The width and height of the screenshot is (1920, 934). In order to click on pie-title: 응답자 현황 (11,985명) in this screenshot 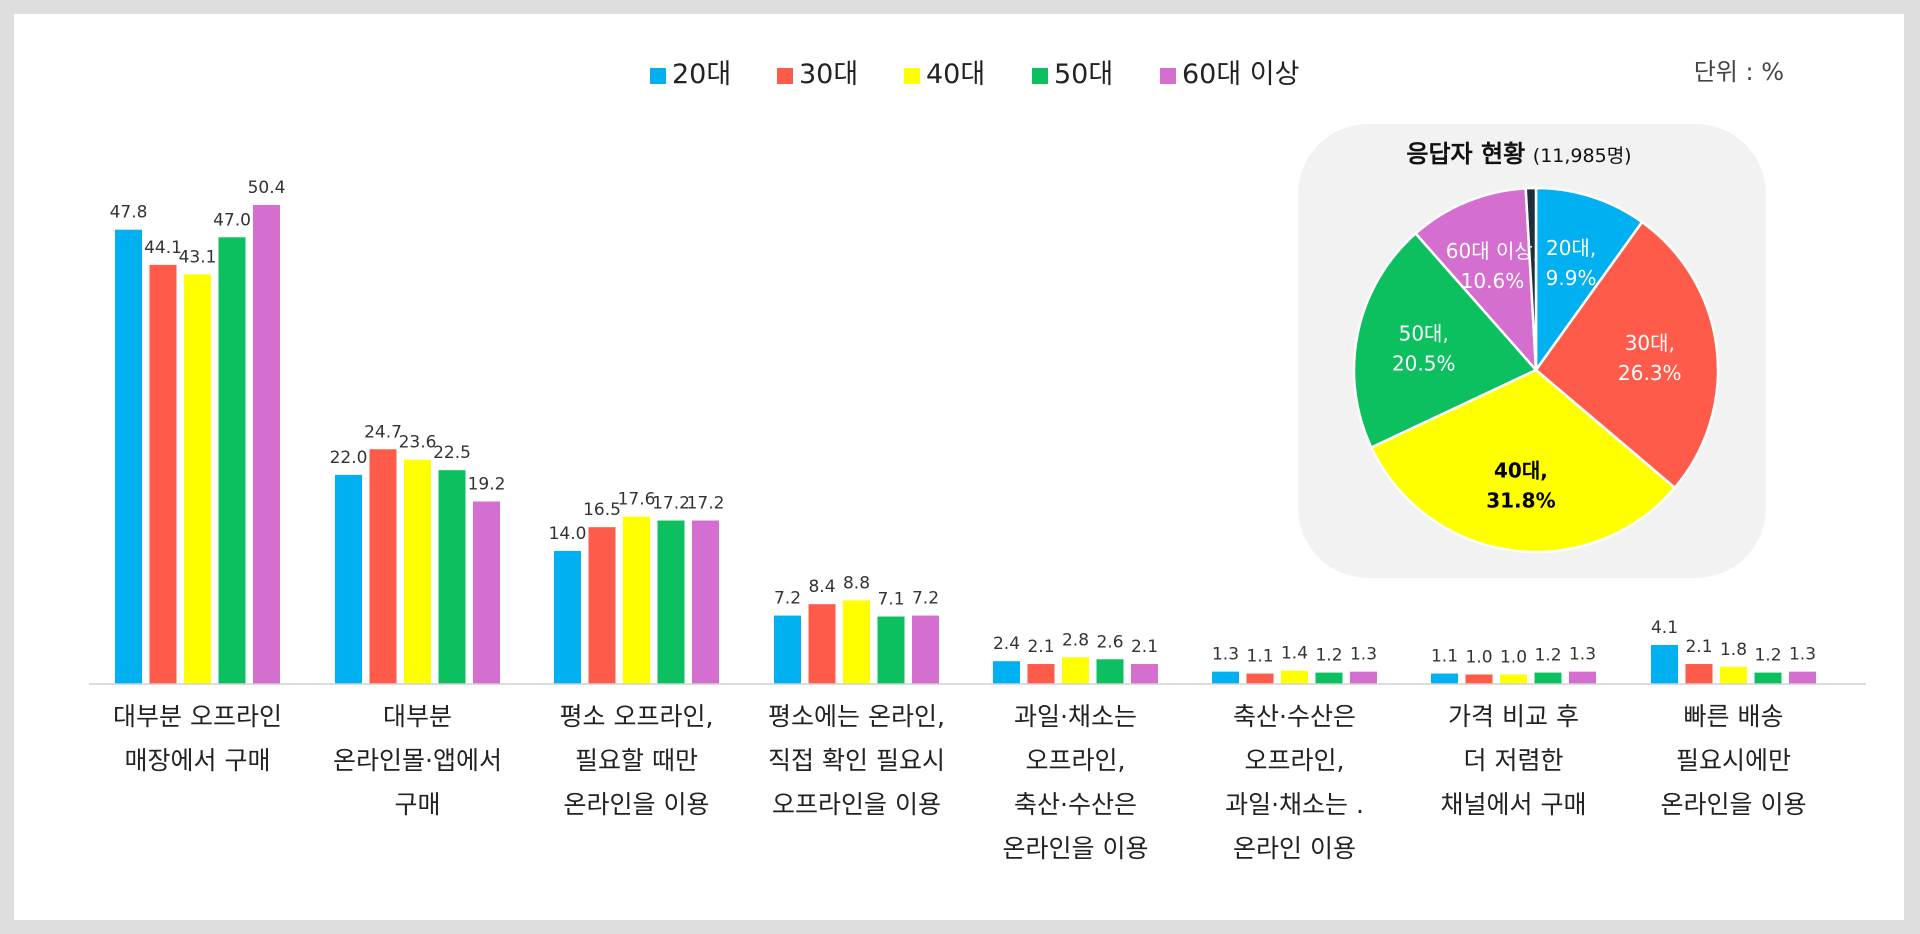, I will do `click(1518, 154)`.